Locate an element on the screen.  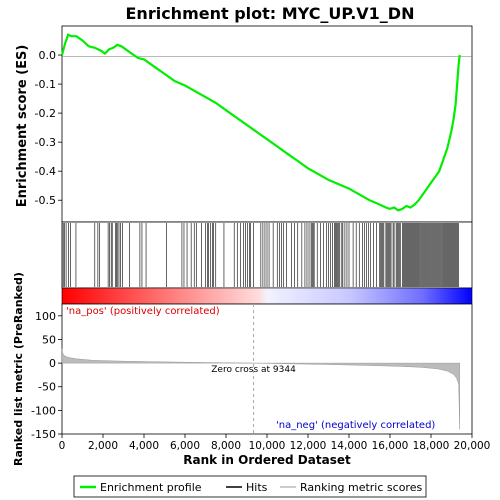
es-y-tick-label: -0.3 is located at coordinates (45, 142).